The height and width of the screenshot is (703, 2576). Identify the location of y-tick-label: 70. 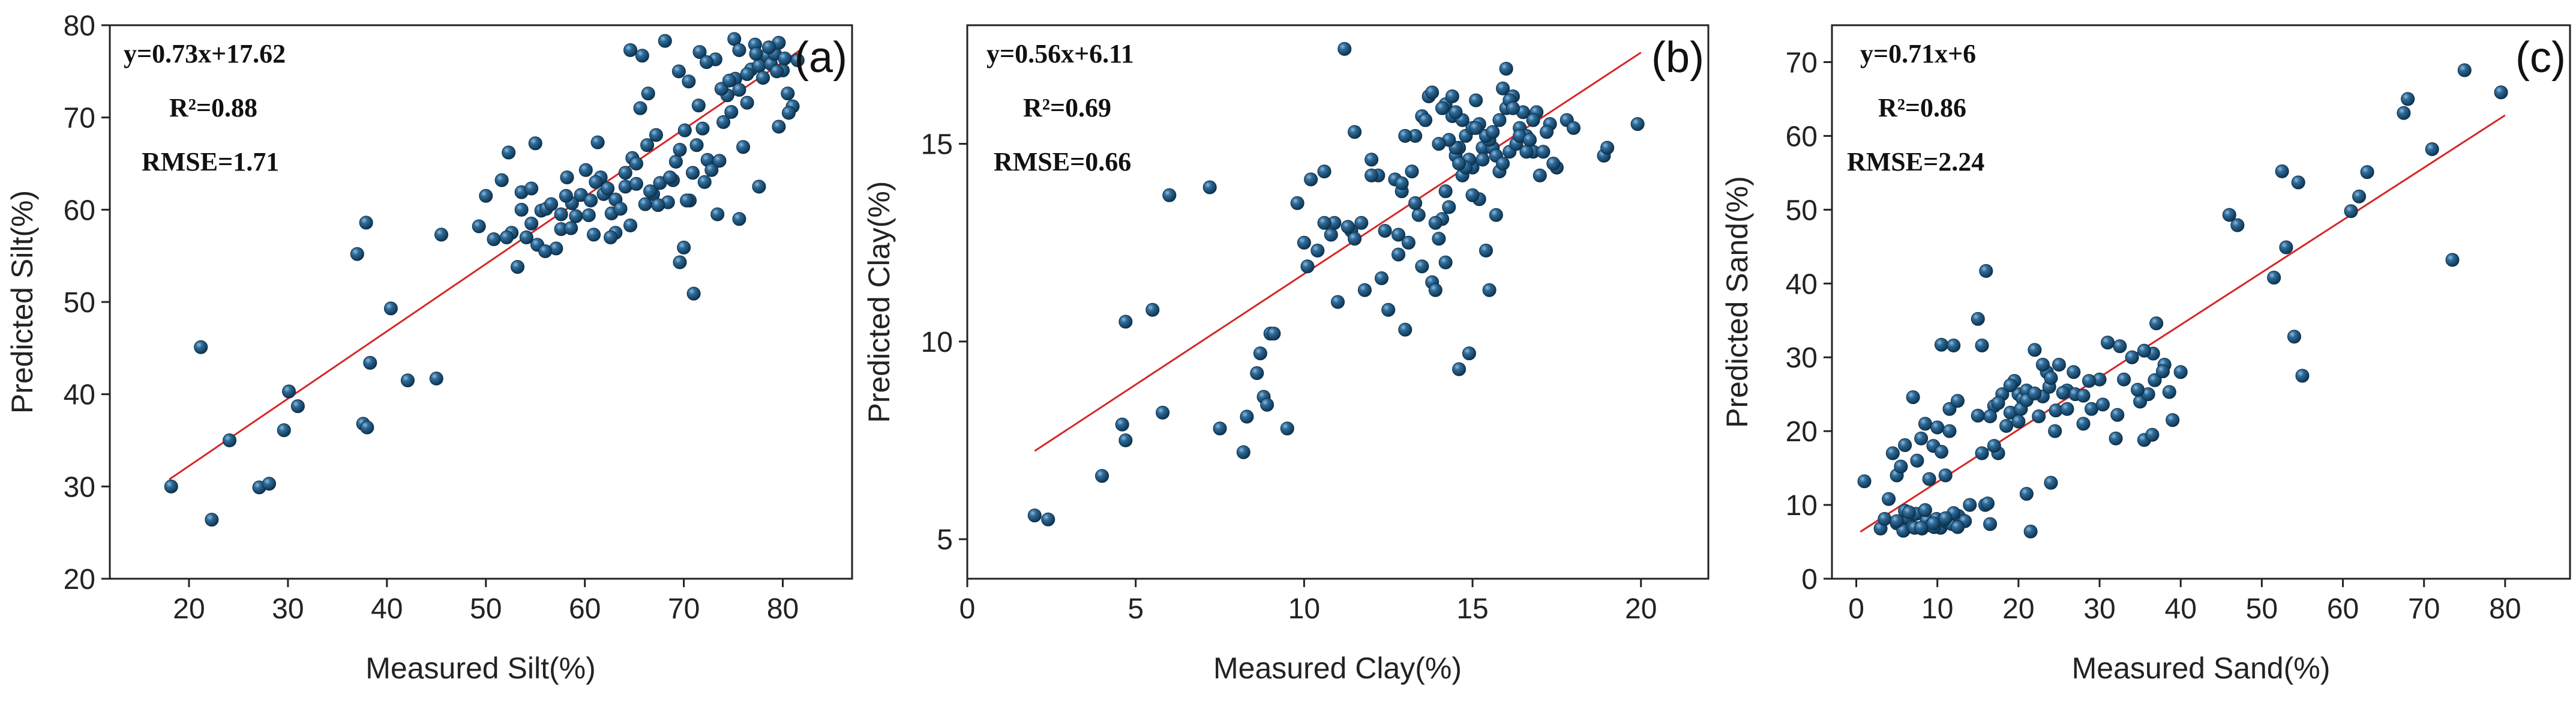
(79, 118).